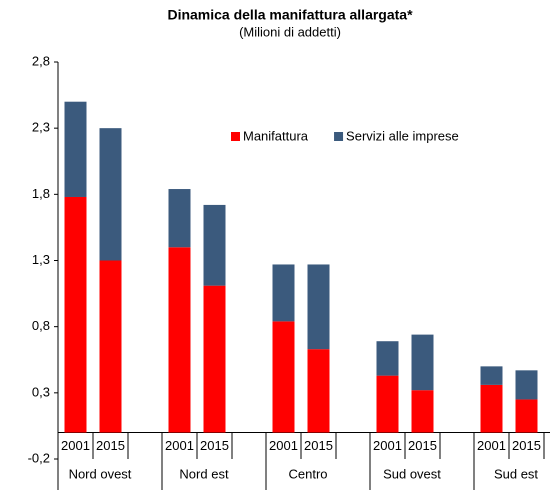  What do you see at coordinates (41, 259) in the screenshot?
I see `y-tick-label: 1,3` at bounding box center [41, 259].